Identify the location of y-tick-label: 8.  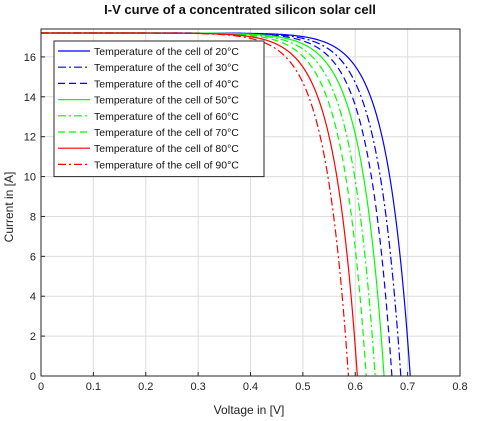
(33, 217).